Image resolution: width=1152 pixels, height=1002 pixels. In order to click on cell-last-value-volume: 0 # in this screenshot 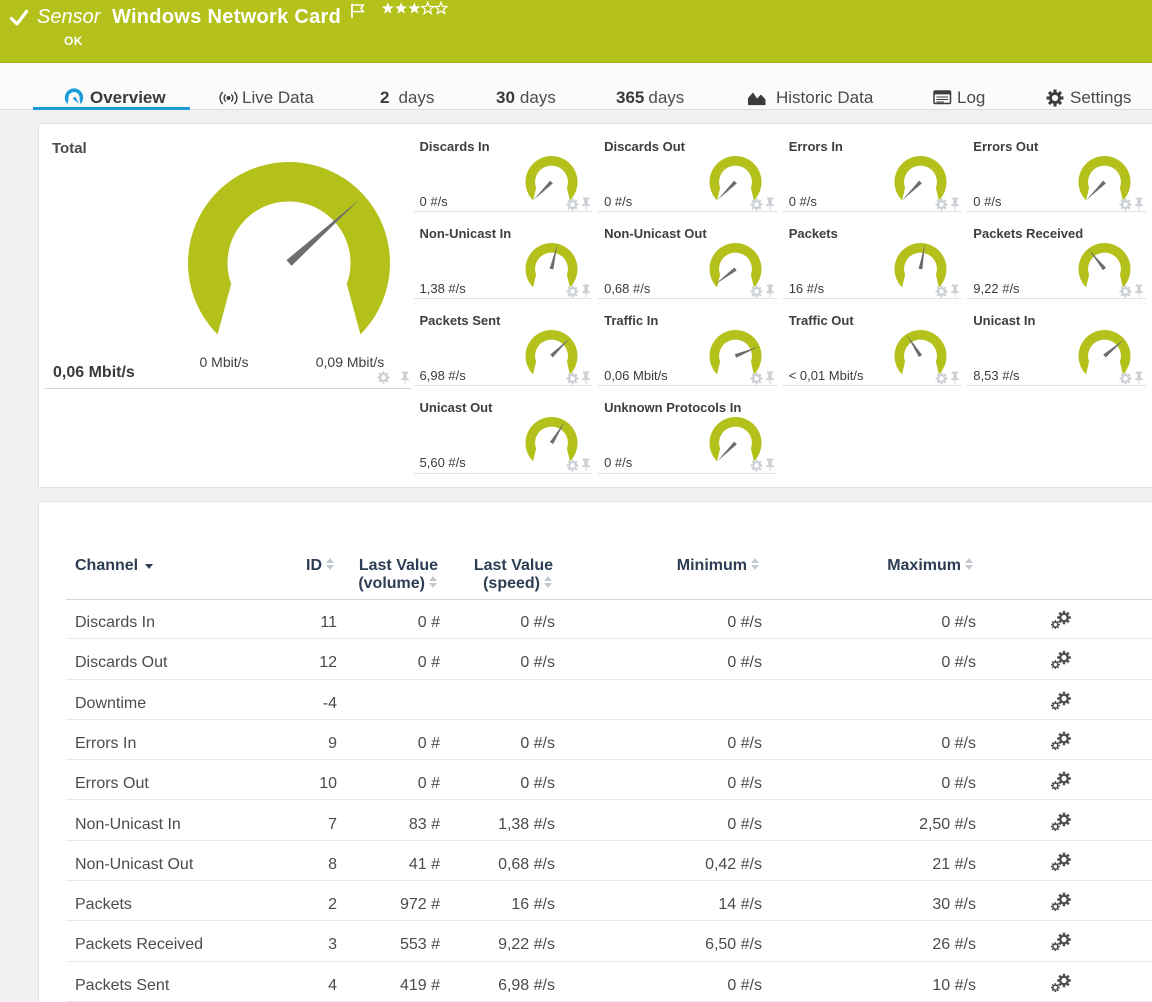, I will do `click(428, 622)`.